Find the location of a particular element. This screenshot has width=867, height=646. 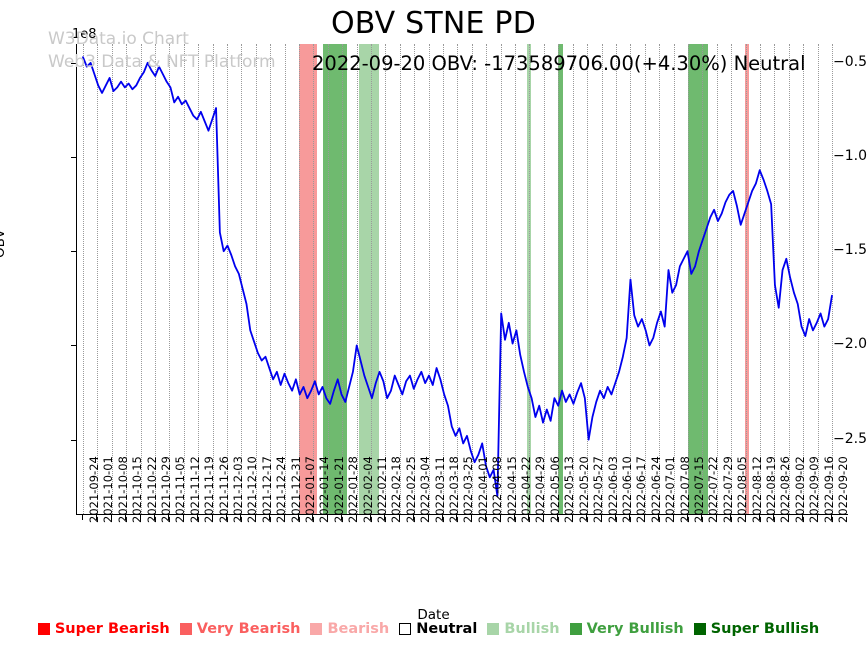

x-tick-label: 2021-12-31 is located at coordinates (295, 489).